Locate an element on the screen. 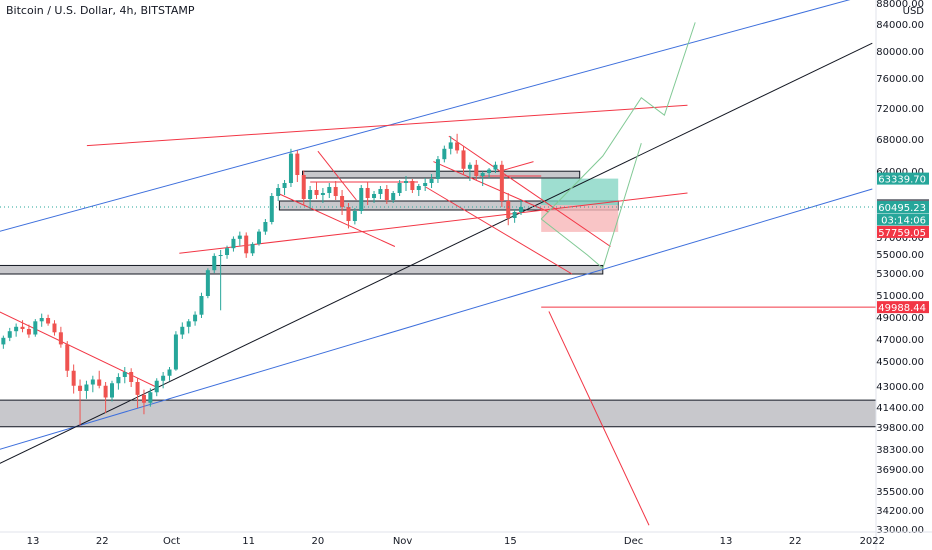 This screenshot has height=550, width=932. chart-title: Bitcoin / U.S. Dollar, 4h, BITSTAMP is located at coordinates (100, 10).